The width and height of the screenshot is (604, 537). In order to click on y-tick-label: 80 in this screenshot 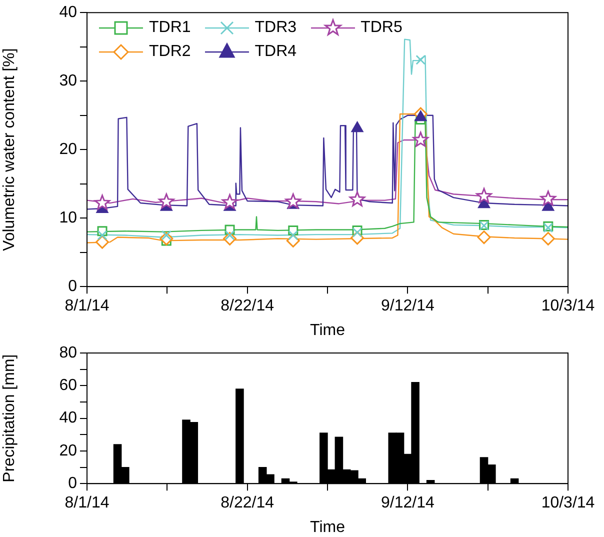, I will do `click(68, 353)`.